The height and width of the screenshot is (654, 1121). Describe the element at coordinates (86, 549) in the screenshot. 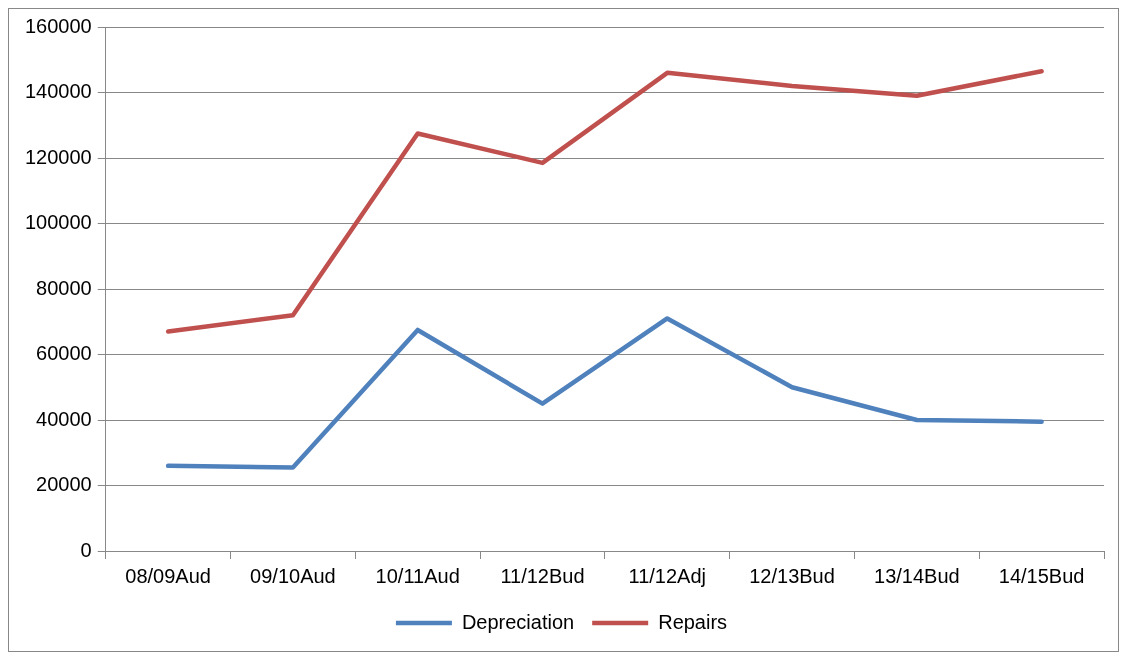

I see `y-tick-label: 0` at that location.